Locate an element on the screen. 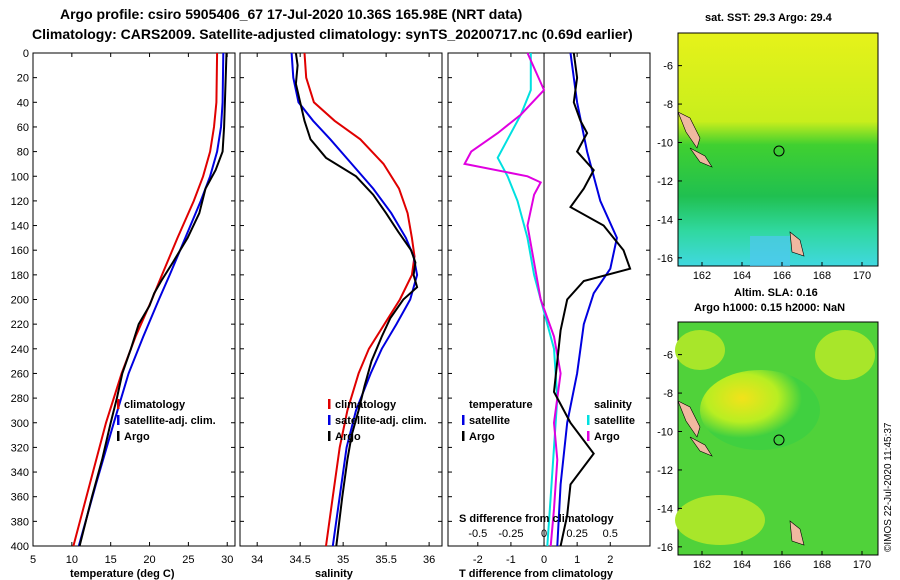  legend-swatch-s-satellite is located at coordinates (588, 420).